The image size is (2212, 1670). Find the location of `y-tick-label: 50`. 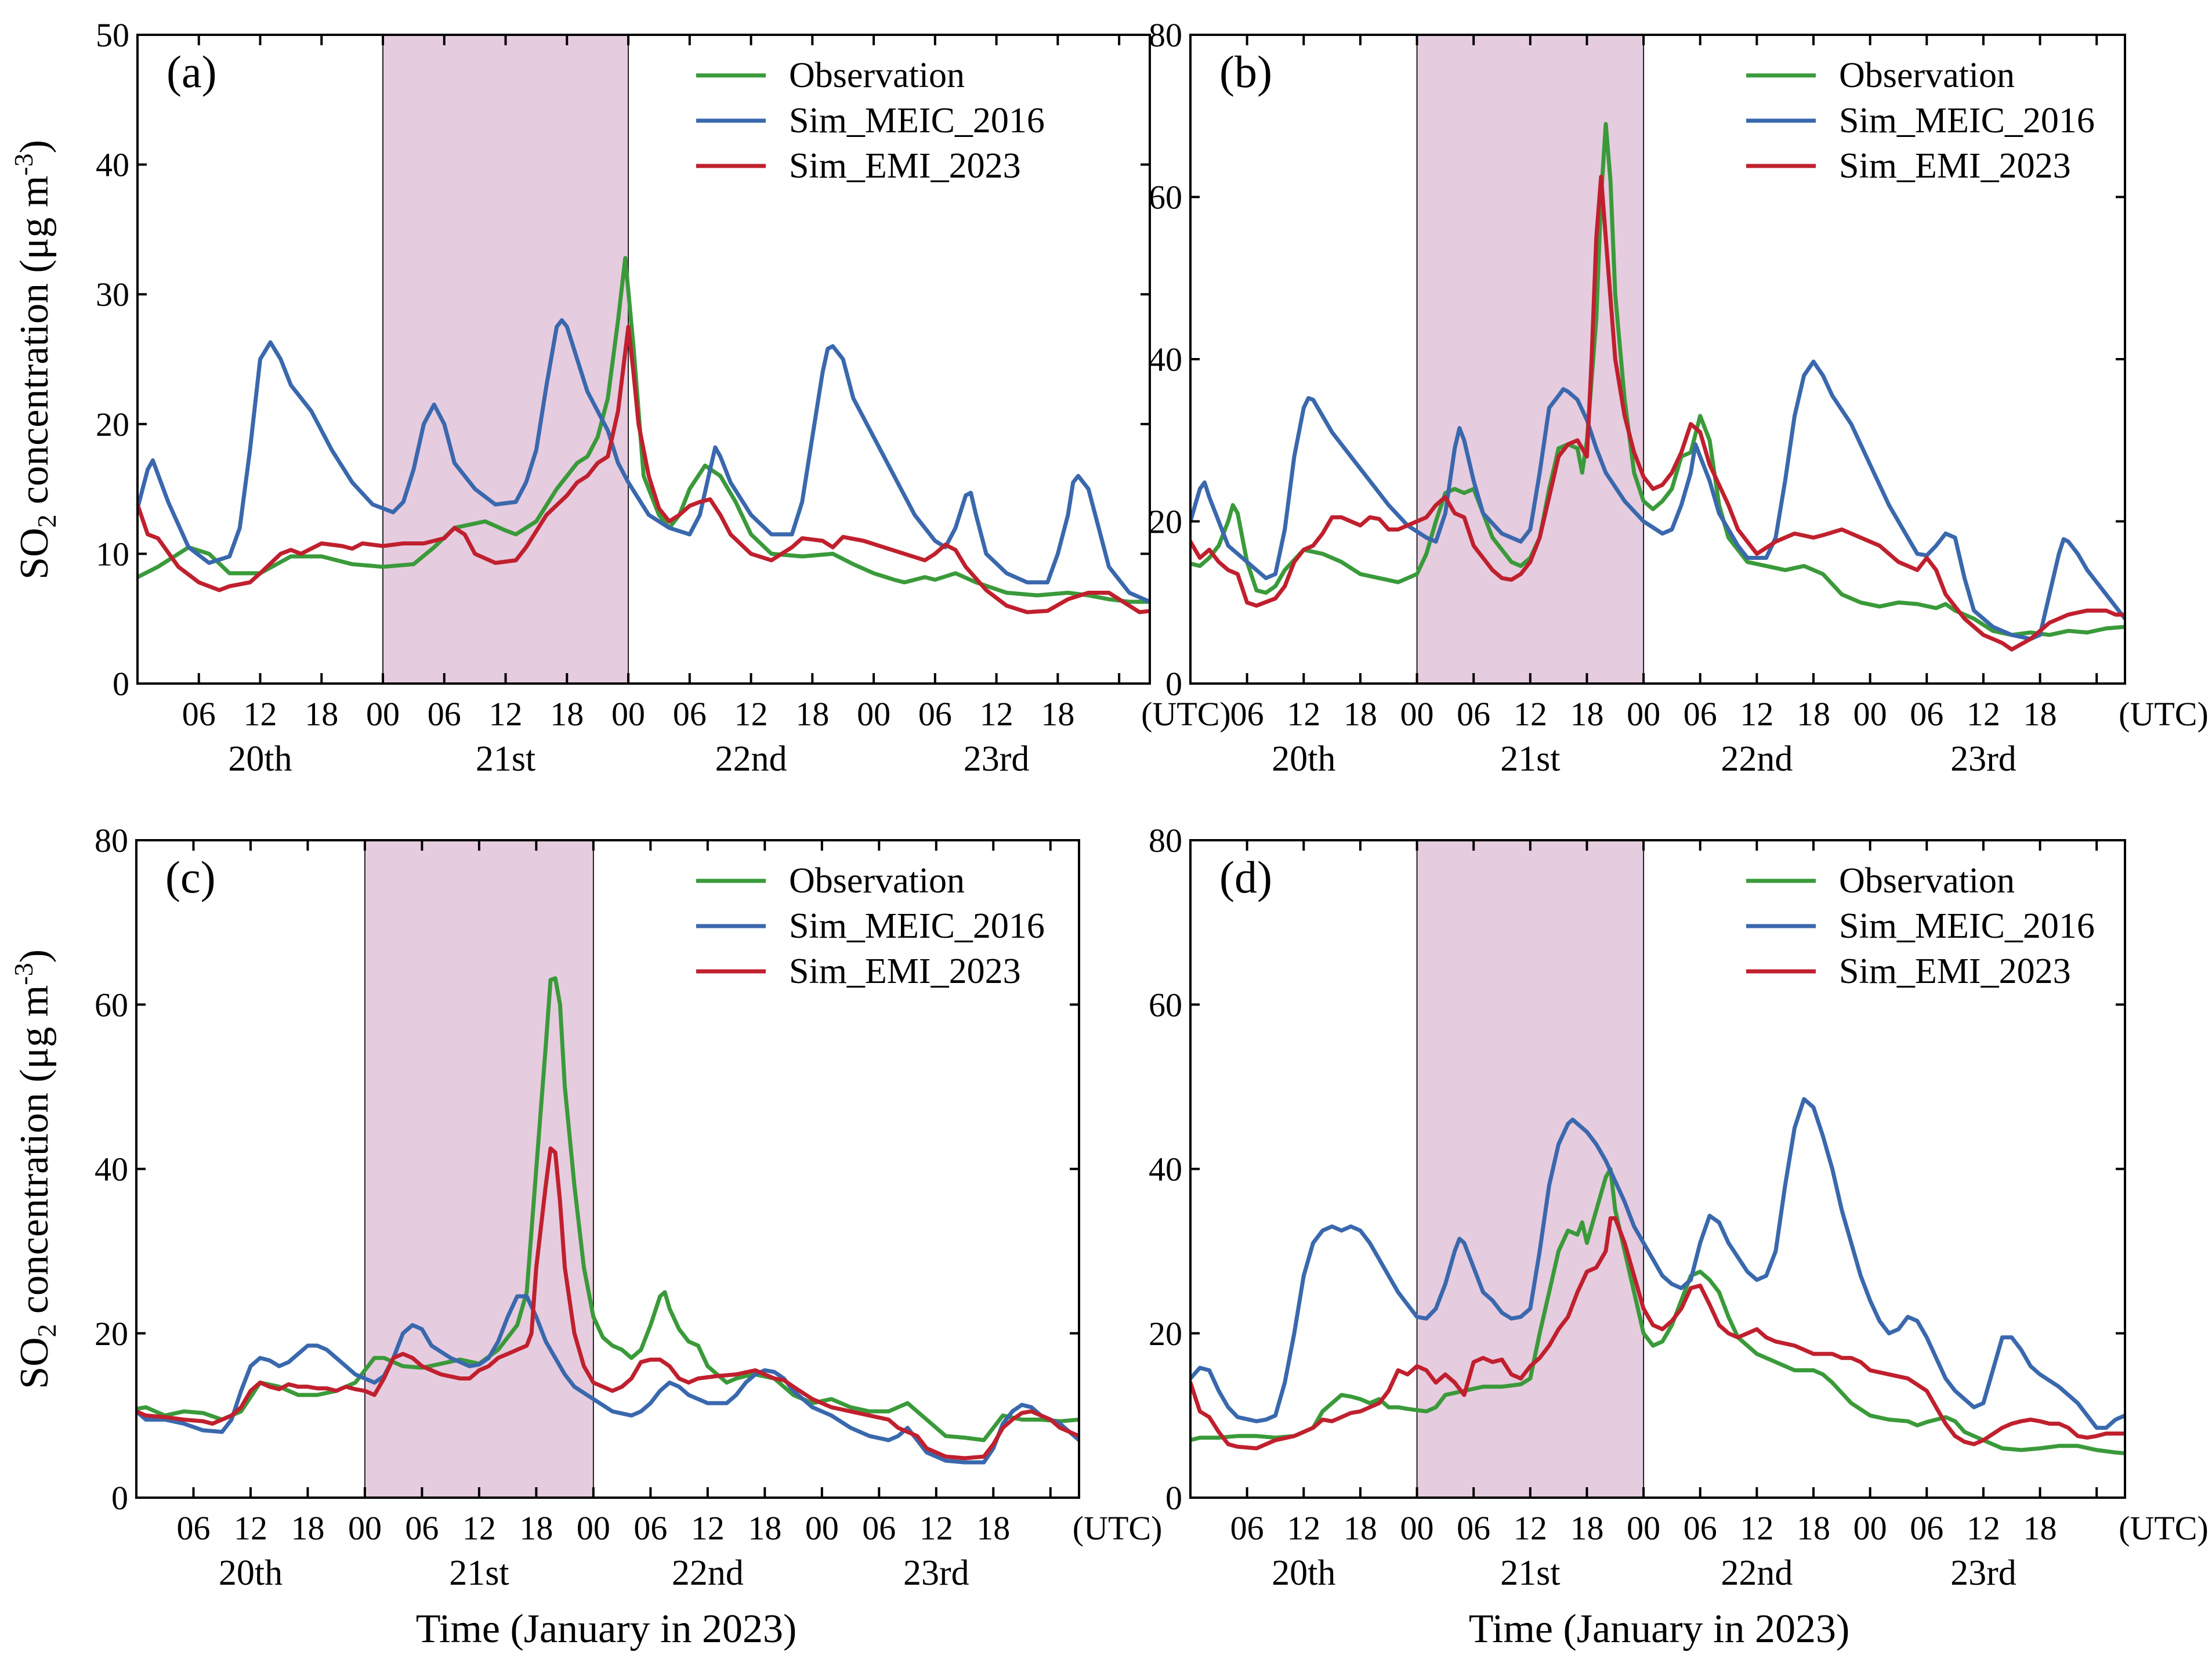

y-tick-label: 50 is located at coordinates (112, 35).